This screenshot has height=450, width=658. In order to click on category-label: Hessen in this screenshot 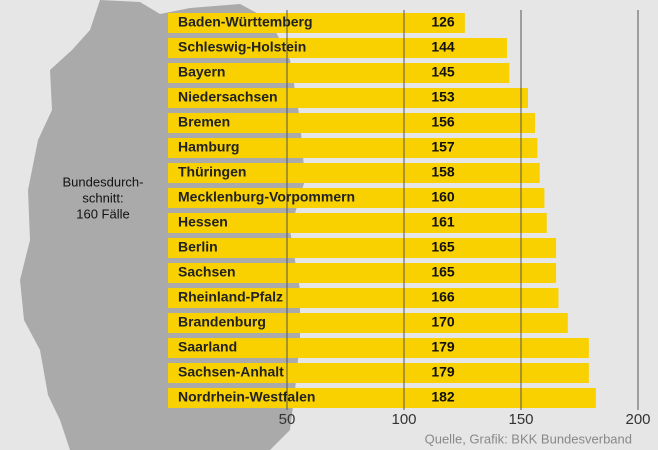, I will do `click(203, 222)`.